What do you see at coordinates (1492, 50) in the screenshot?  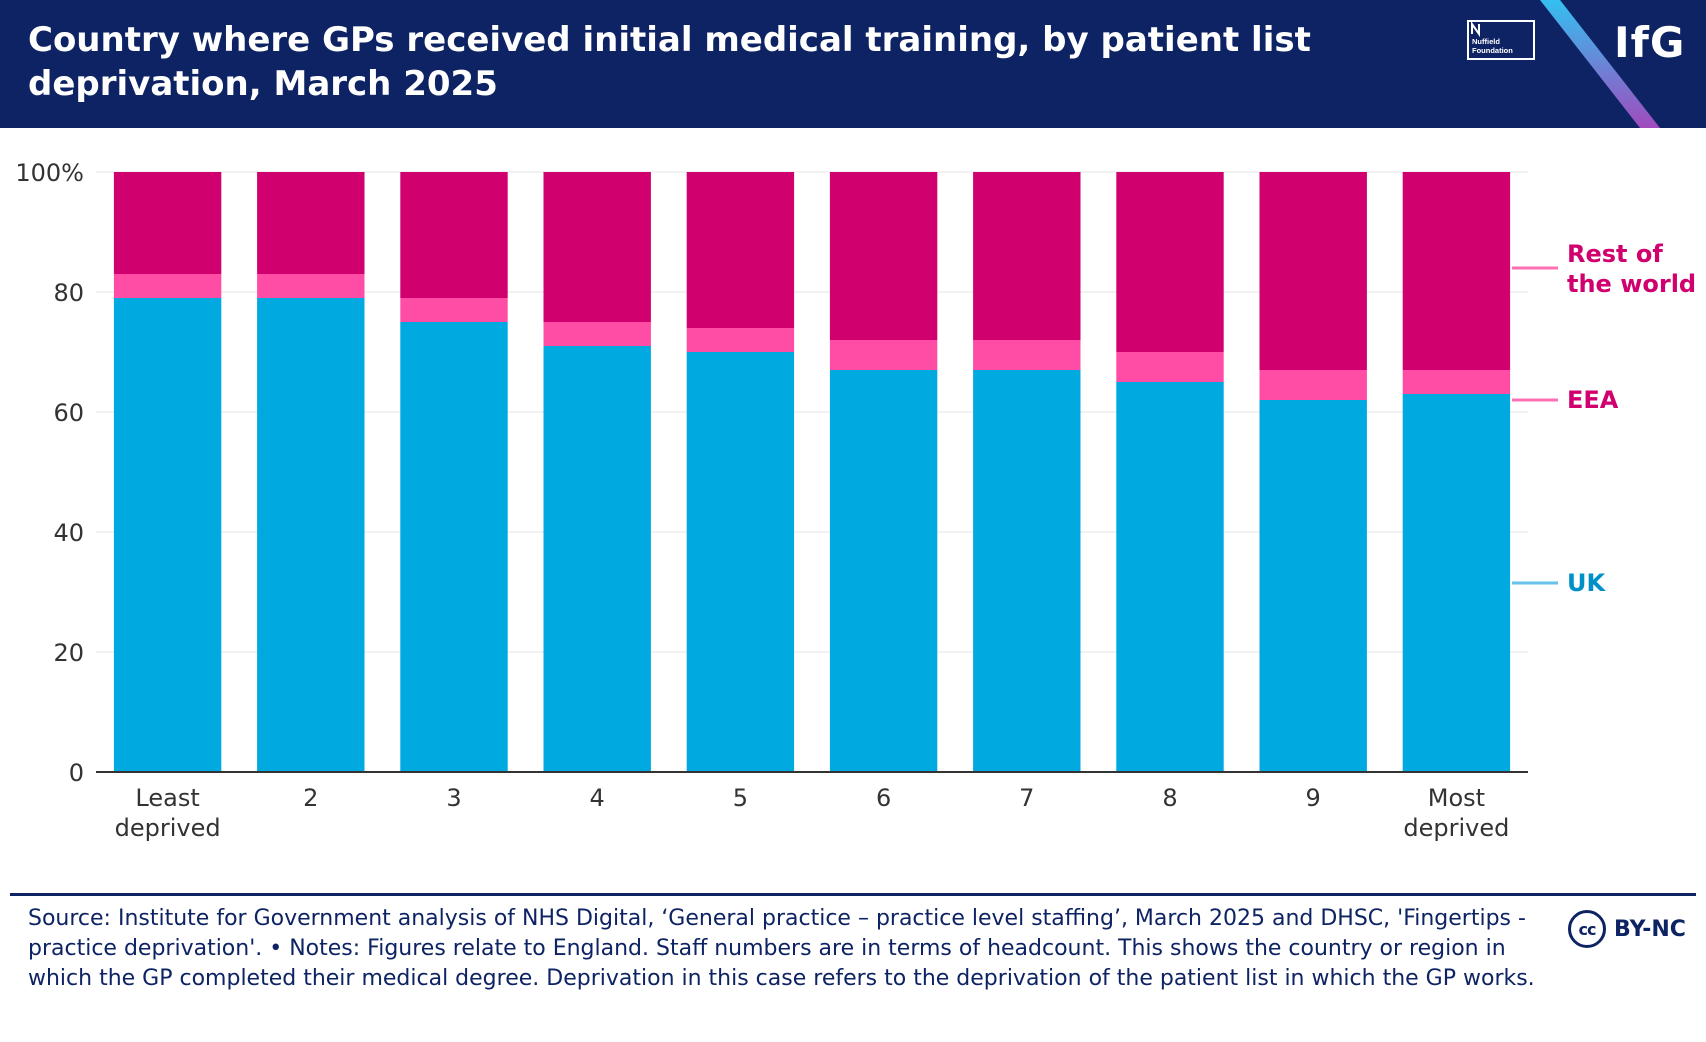 I see `nuffield-logo-word-2: Foundation` at bounding box center [1492, 50].